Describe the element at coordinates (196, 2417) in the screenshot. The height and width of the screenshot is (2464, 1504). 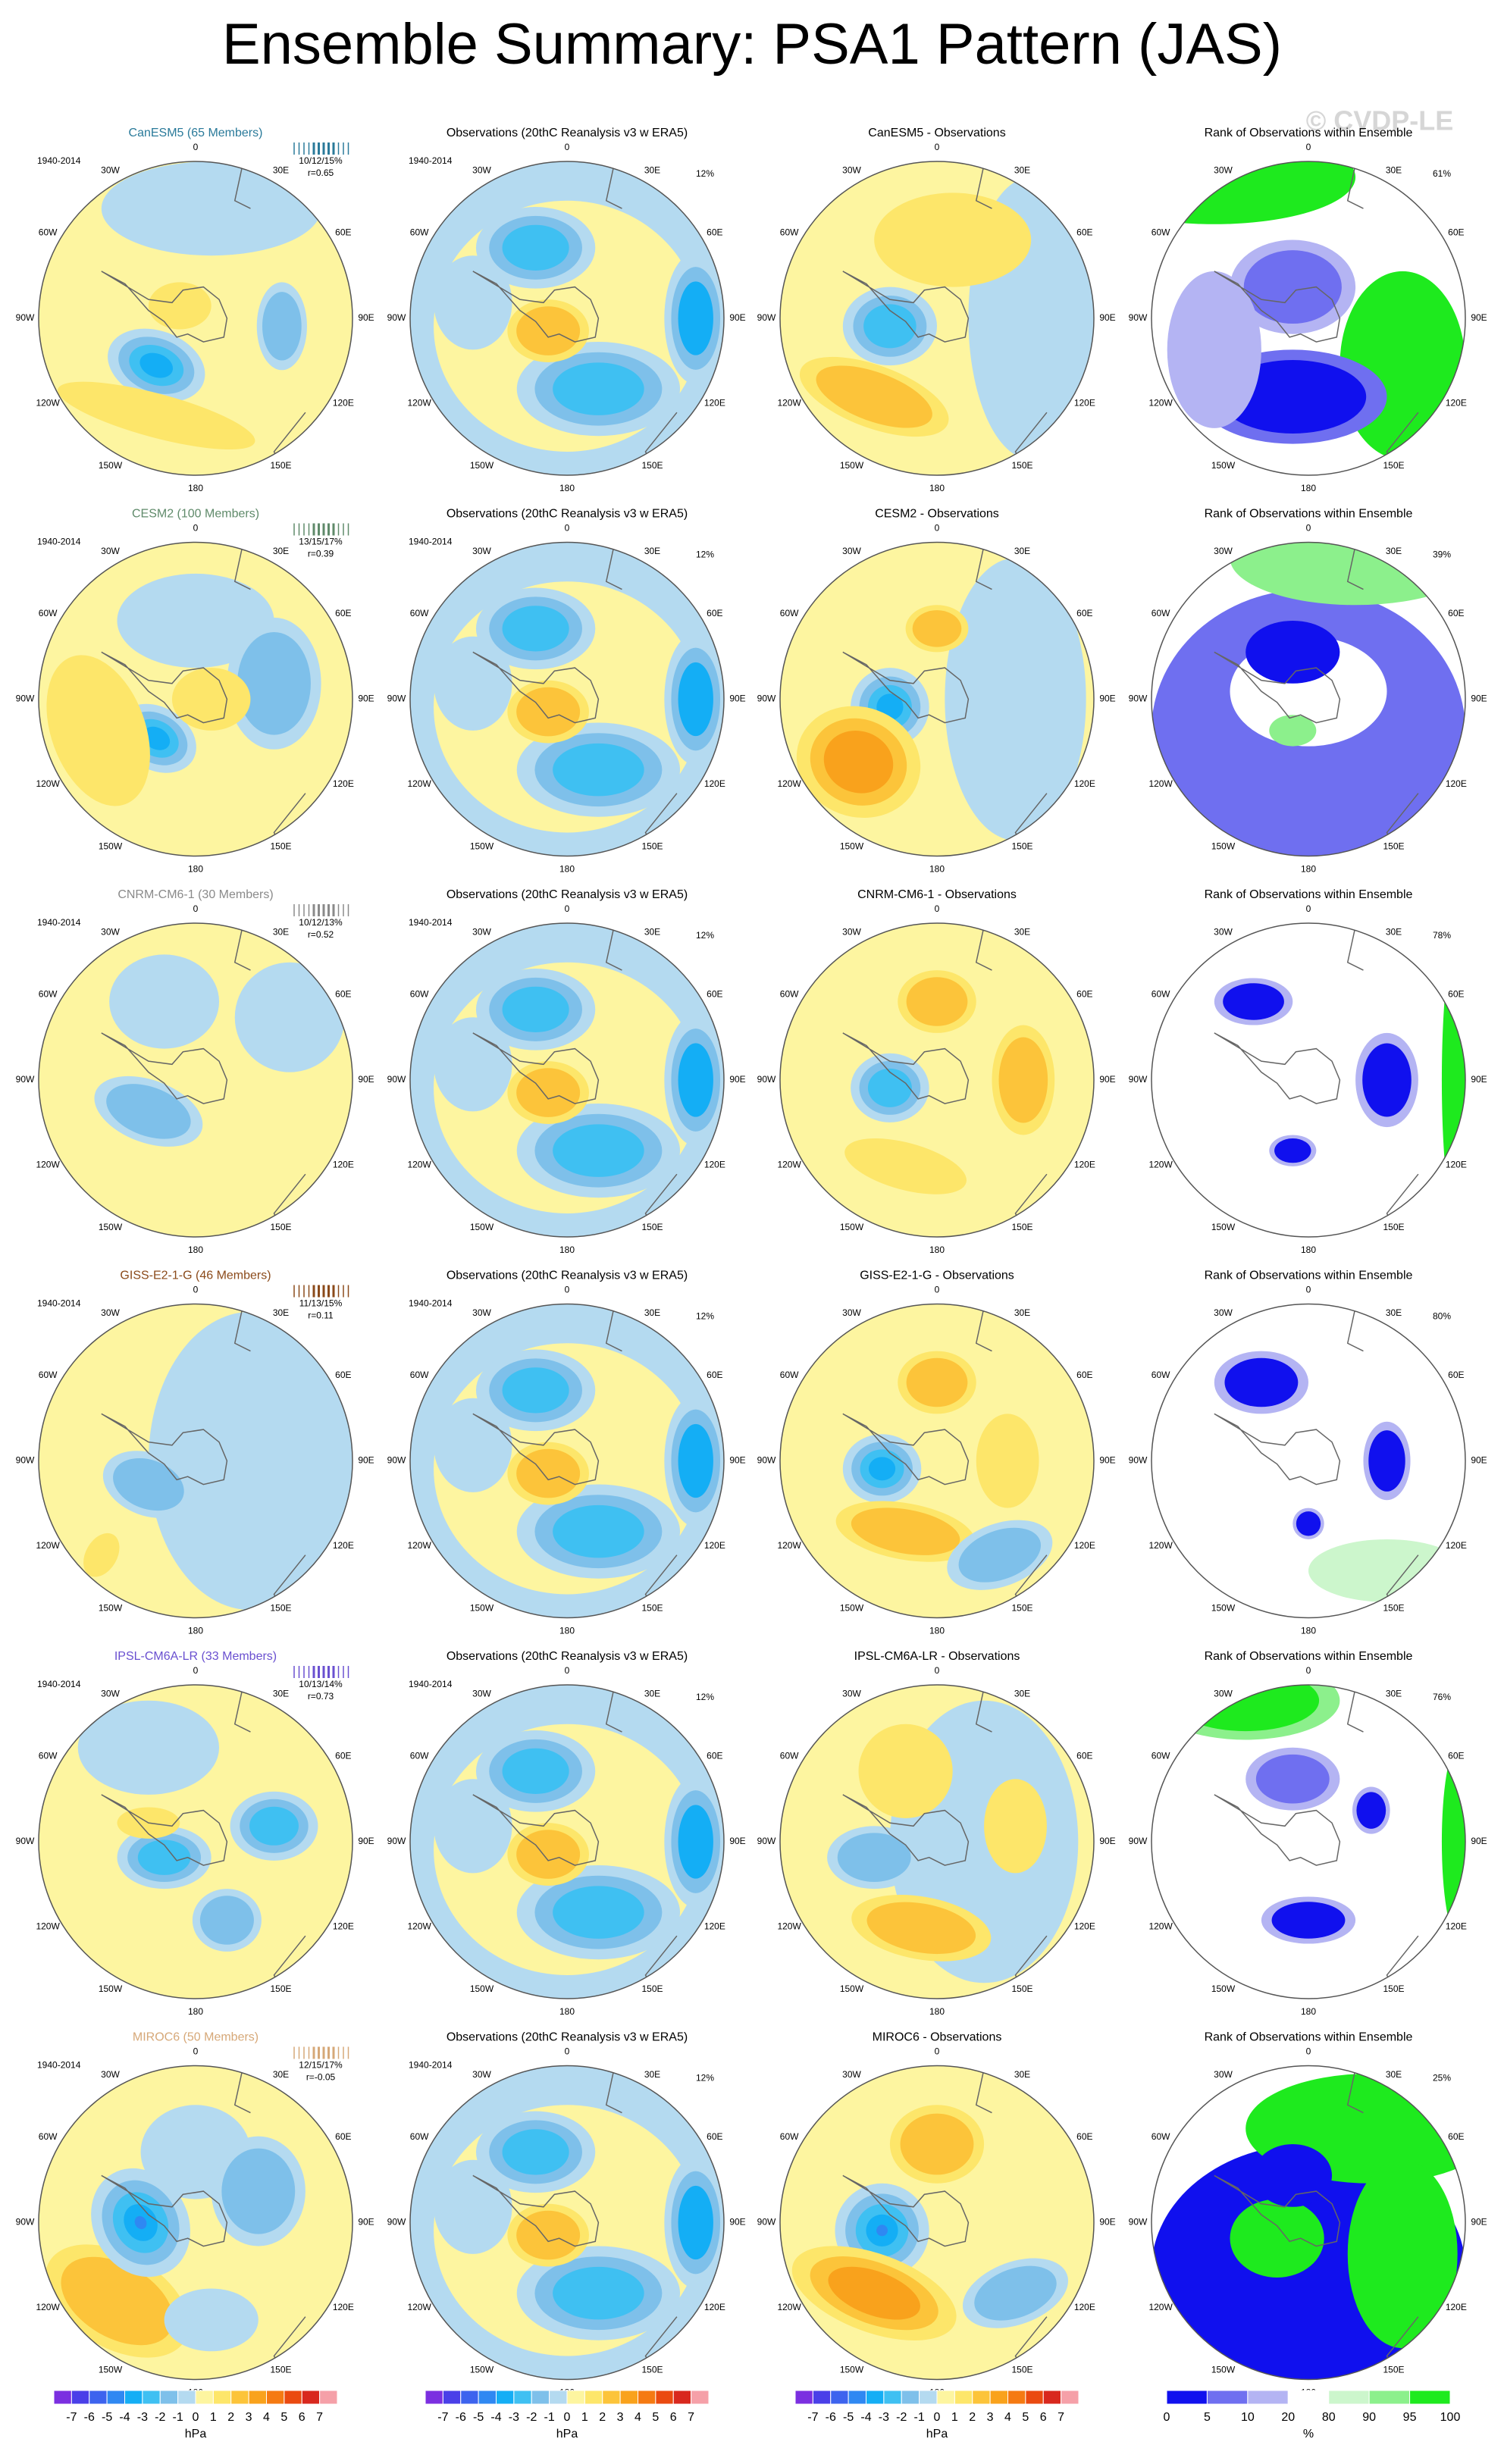
I see `colorbar-label: 0` at that location.